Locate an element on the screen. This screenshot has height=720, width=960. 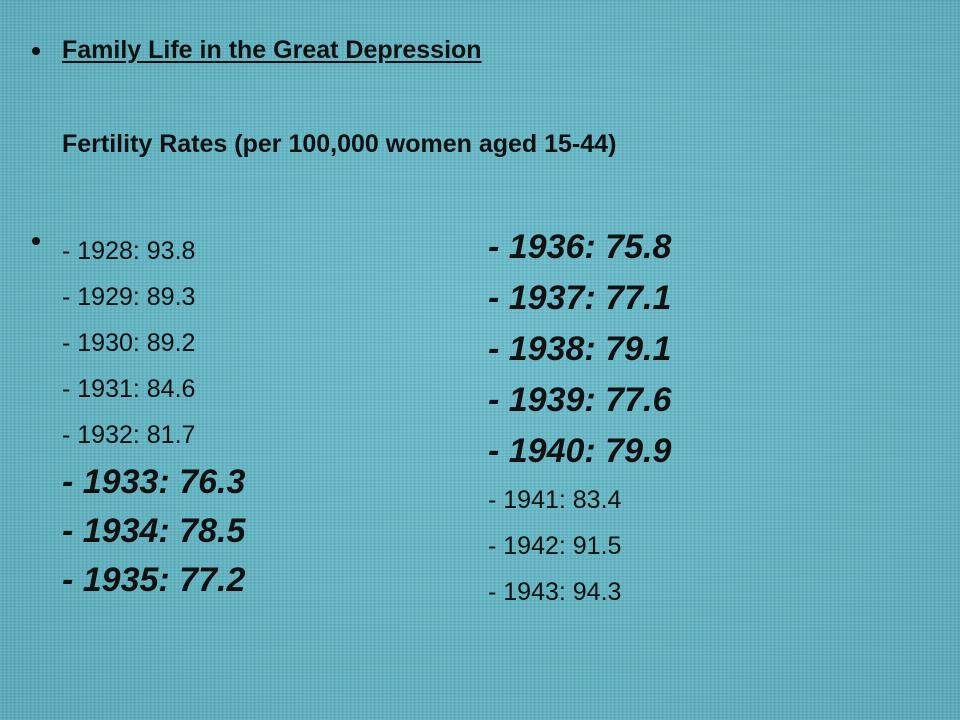
rate-row: - 1934: 78.5 is located at coordinates (154, 531).